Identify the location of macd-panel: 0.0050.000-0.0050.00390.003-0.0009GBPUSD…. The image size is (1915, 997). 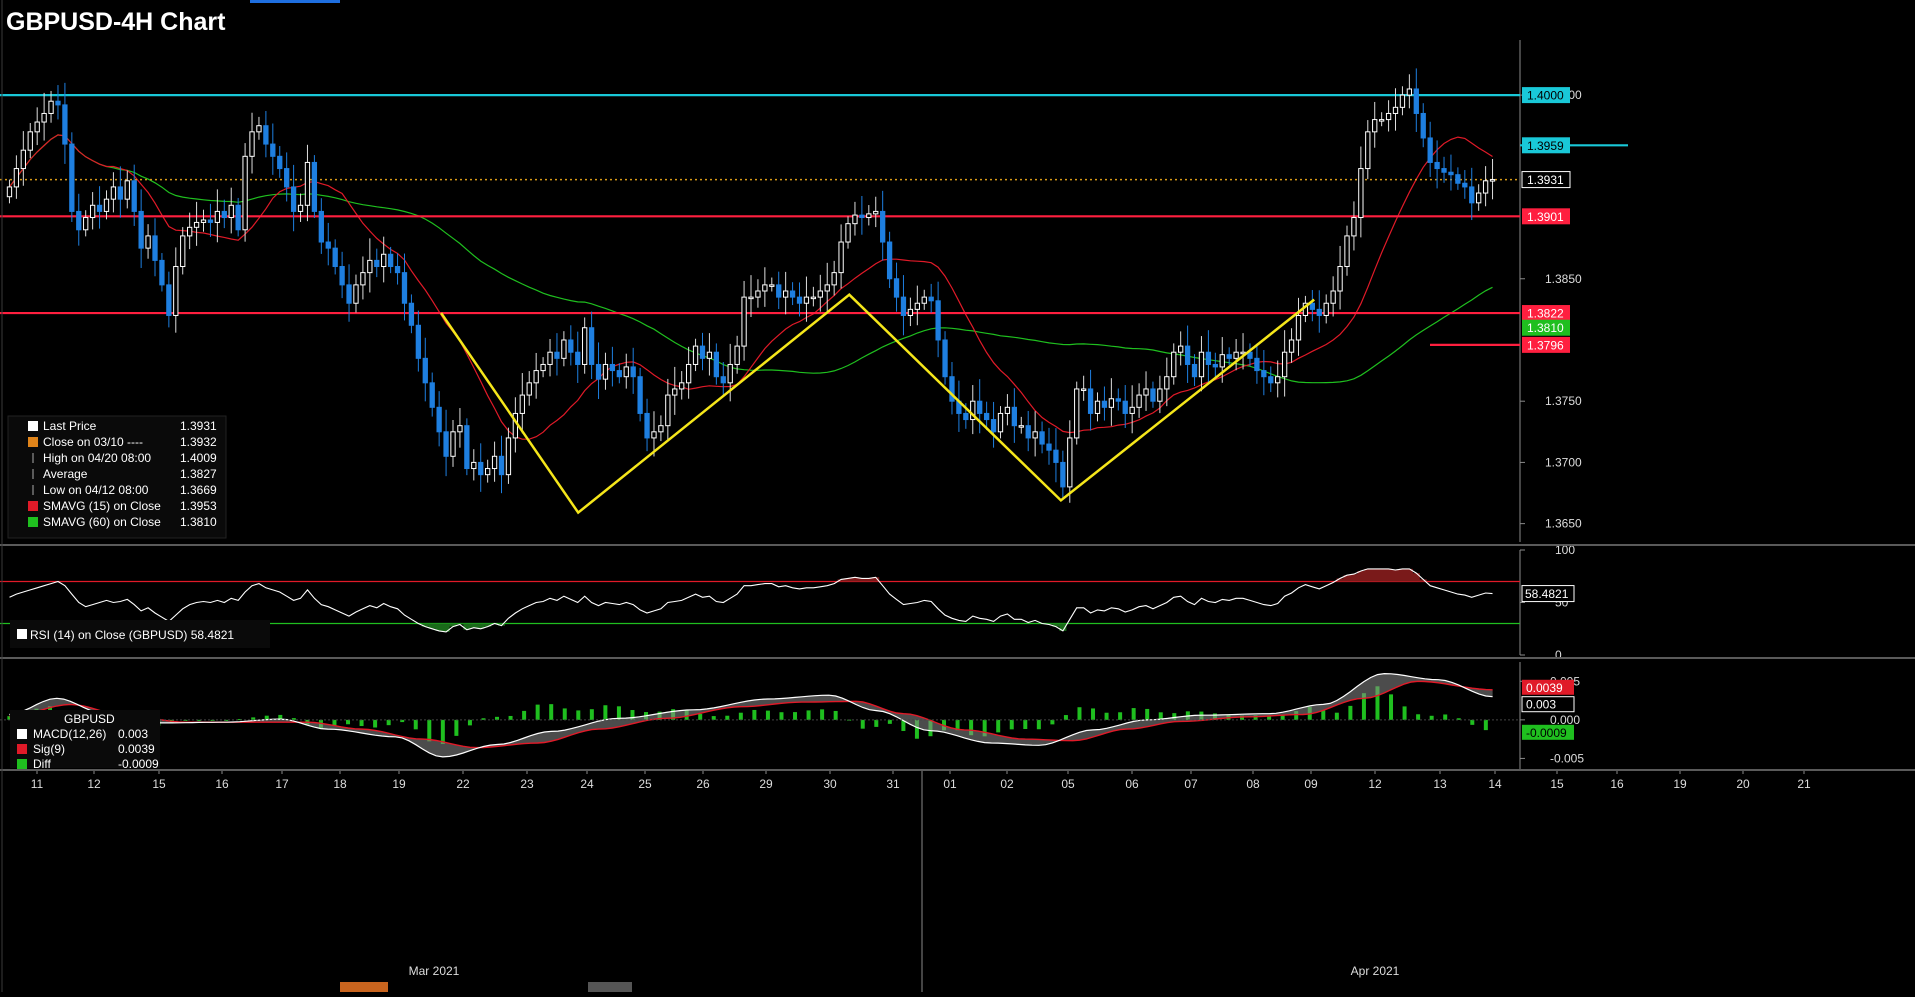
(792, 716).